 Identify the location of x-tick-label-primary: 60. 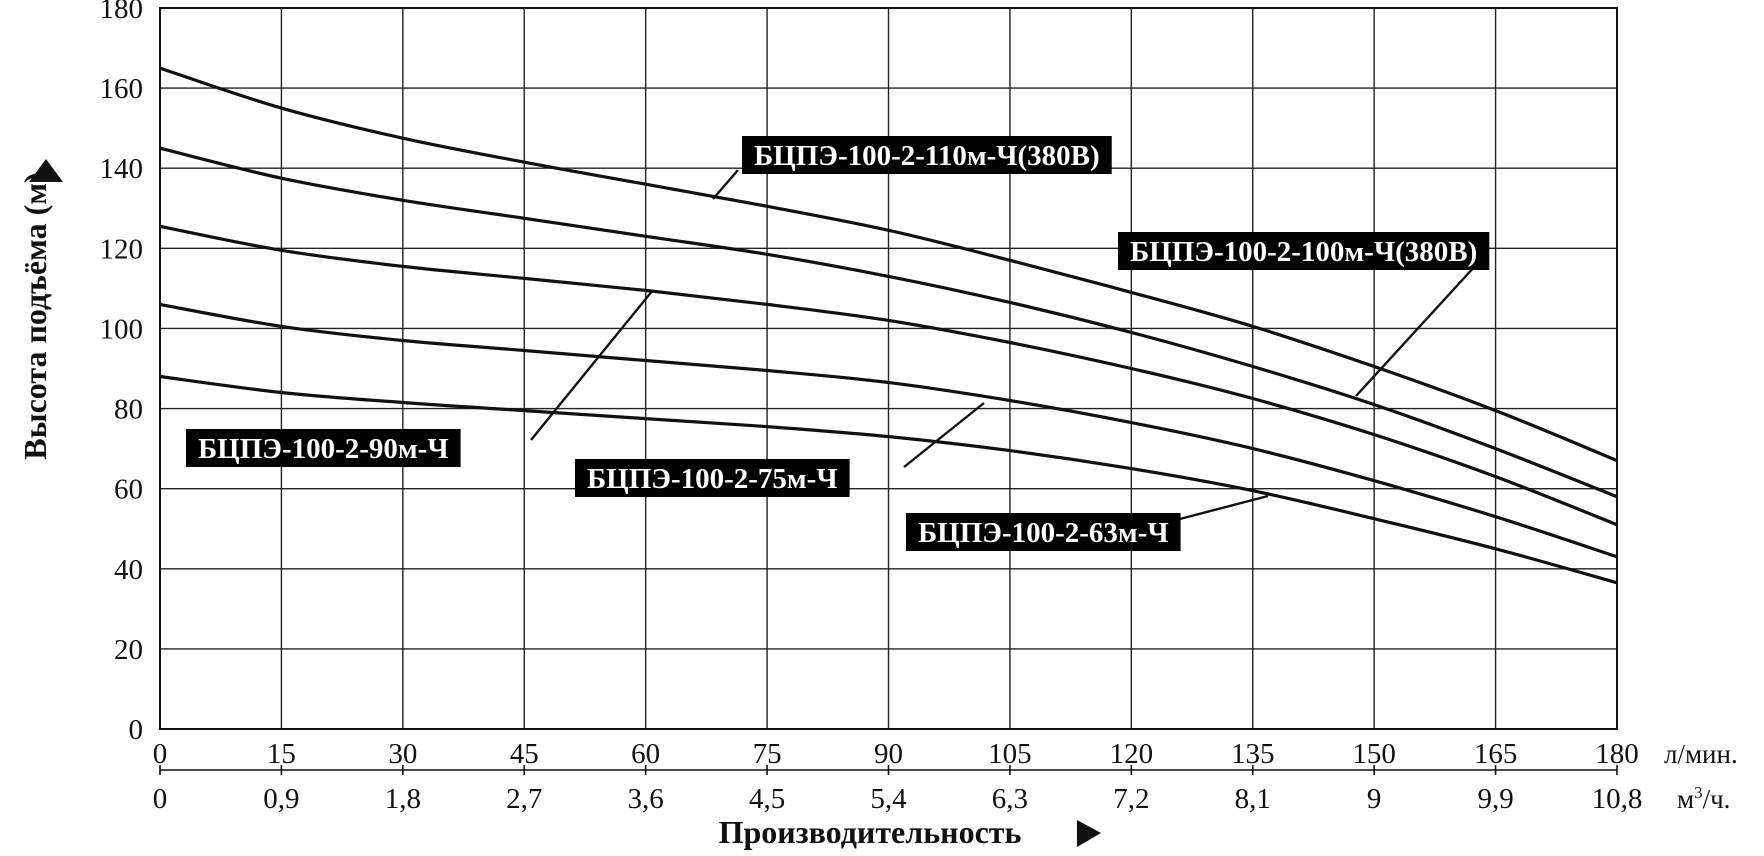
(645, 754).